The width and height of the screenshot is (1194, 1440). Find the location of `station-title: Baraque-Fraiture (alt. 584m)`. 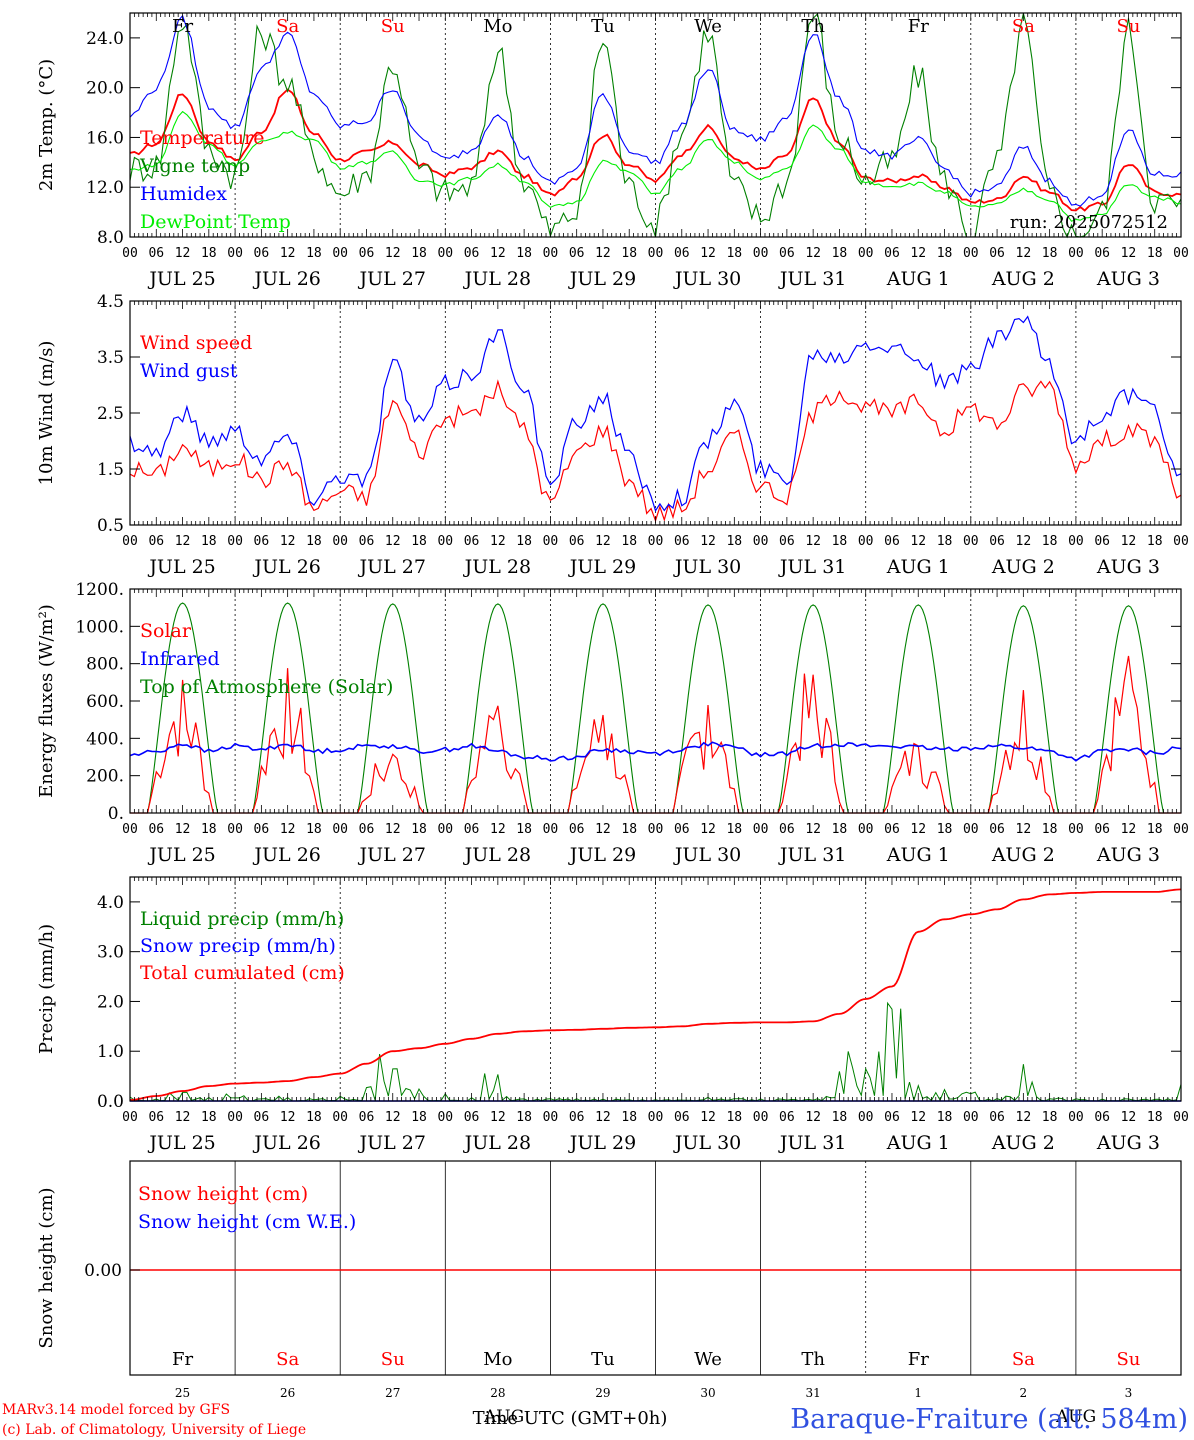

station-title: Baraque-Fraiture (alt. 584m) is located at coordinates (989, 1419).